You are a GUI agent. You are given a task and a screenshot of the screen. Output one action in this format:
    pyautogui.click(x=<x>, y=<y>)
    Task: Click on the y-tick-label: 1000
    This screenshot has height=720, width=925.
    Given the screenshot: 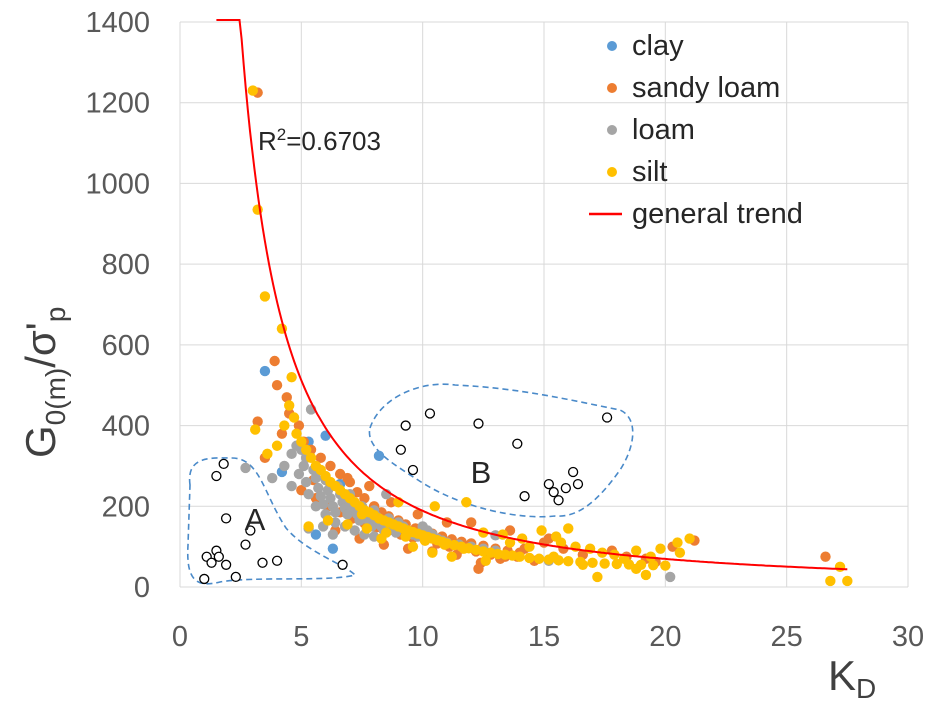 What is the action you would take?
    pyautogui.click(x=117, y=184)
    